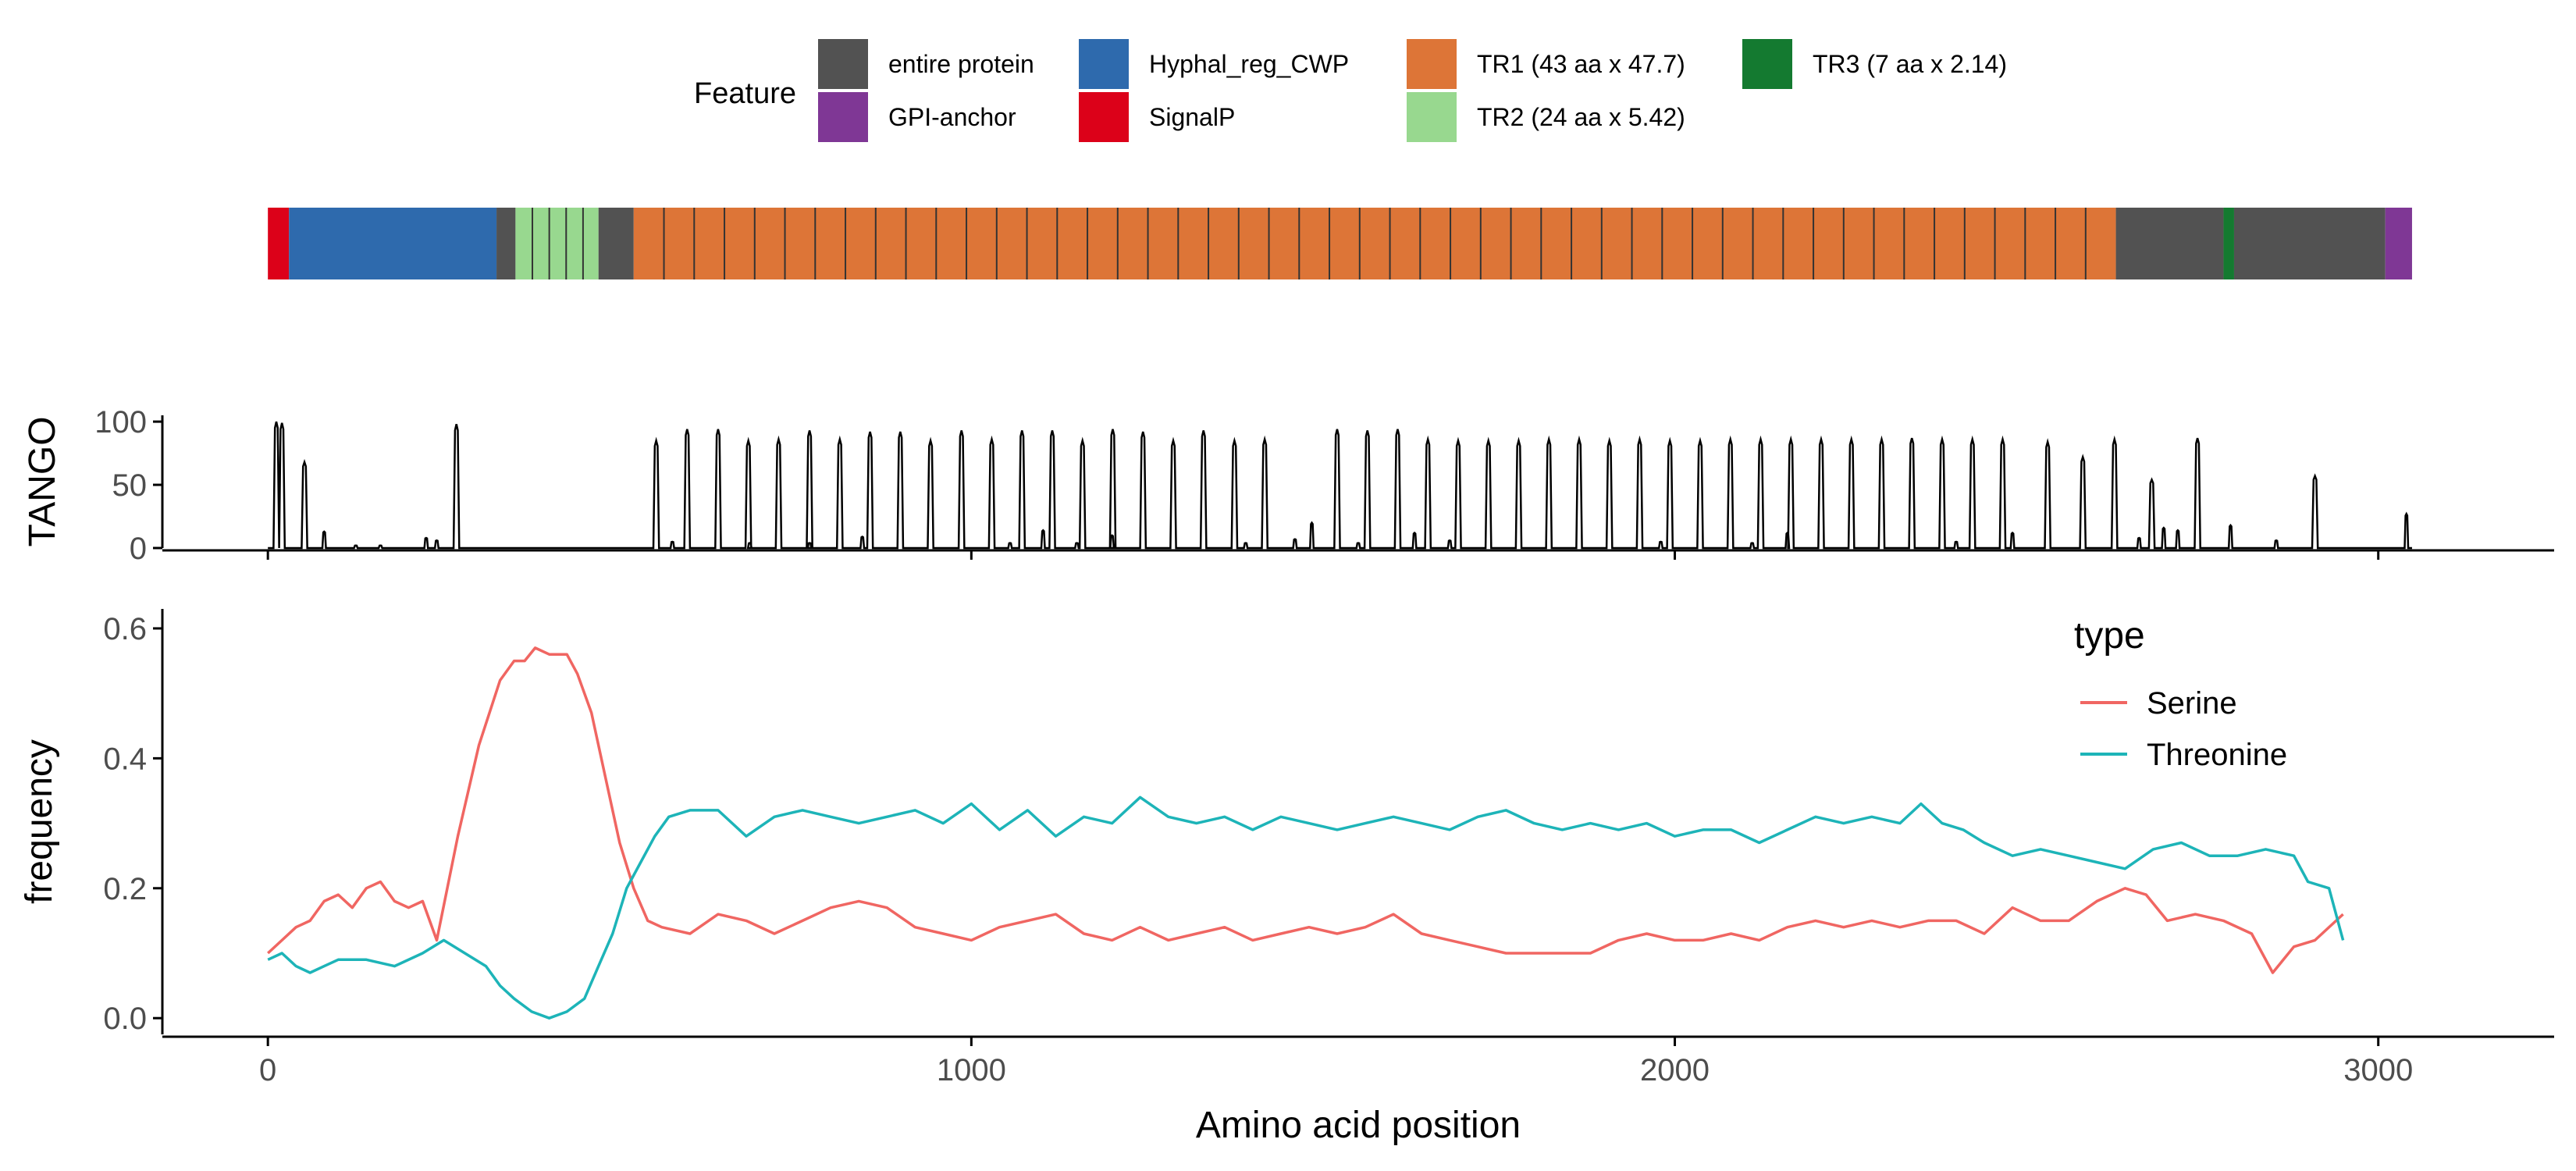  Describe the element at coordinates (745, 93) in the screenshot. I see `legend-title: Feature` at that location.